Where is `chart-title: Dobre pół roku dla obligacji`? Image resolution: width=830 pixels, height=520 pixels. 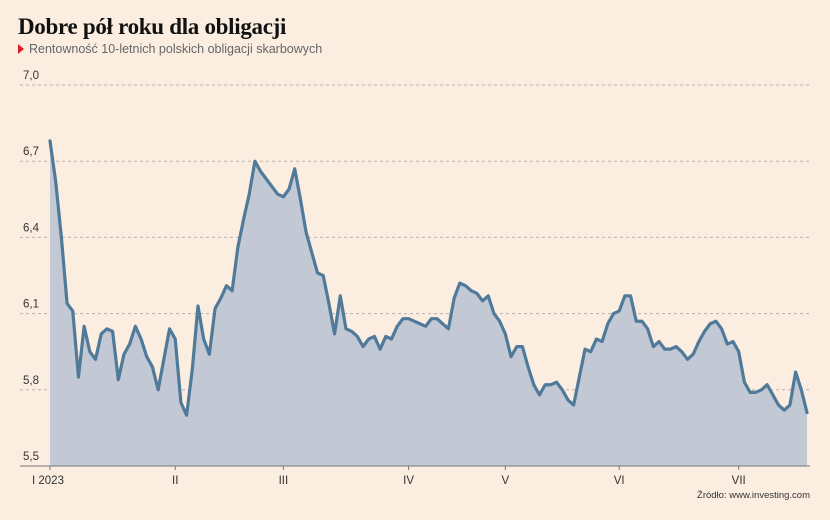
chart-title: Dobre pół roku dla obligacji is located at coordinates (152, 26).